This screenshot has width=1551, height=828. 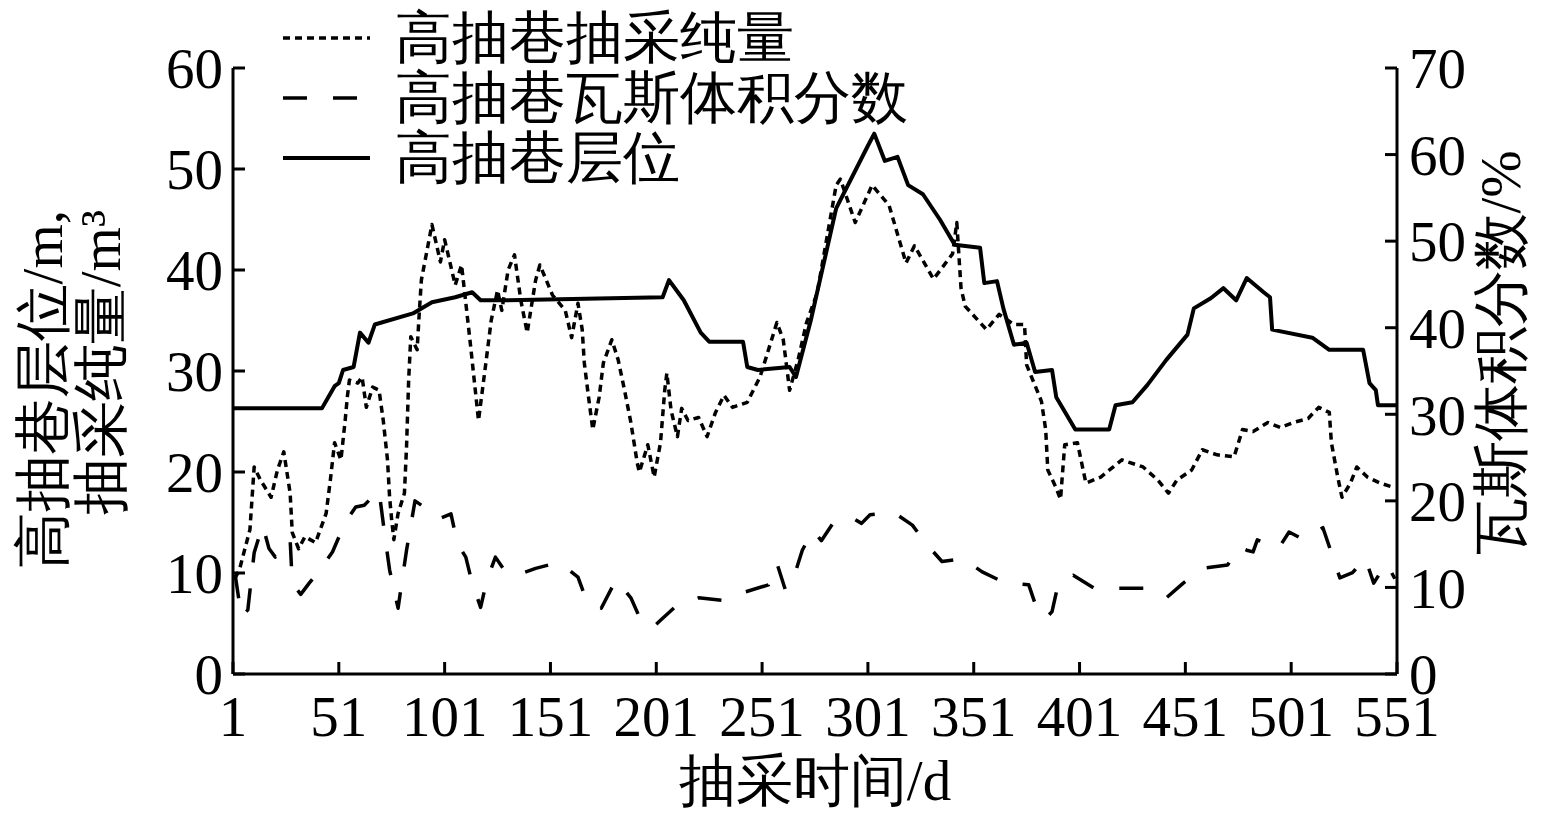 I want to click on x-tick-label: 501, so click(x=1291, y=717).